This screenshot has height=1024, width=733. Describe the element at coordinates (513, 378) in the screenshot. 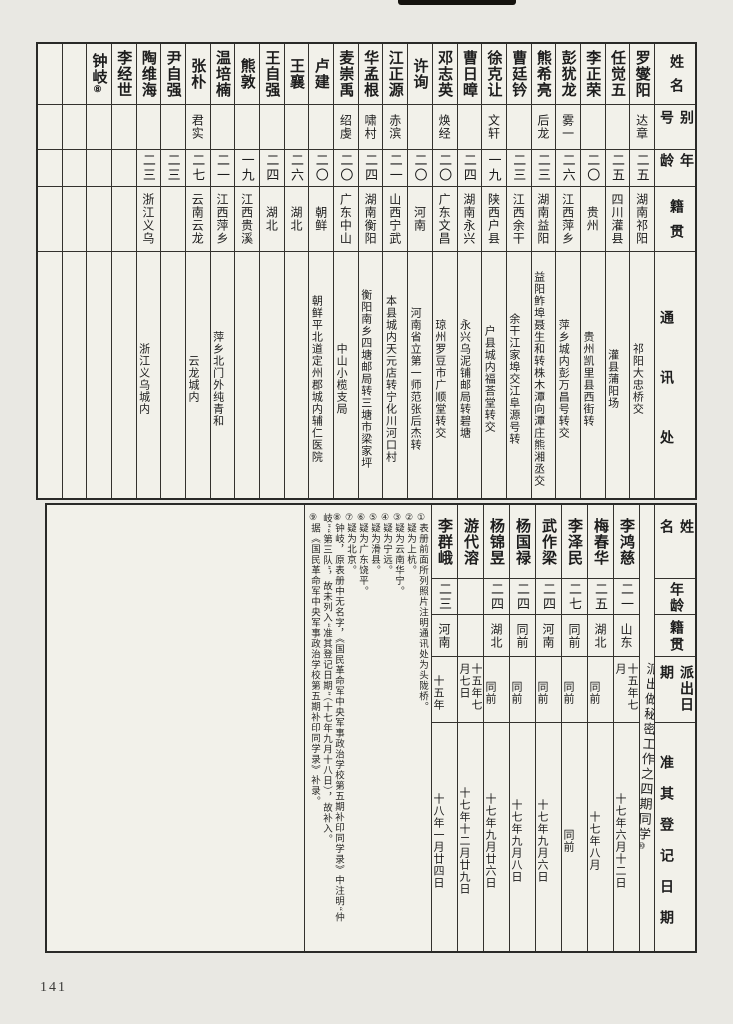

I see `address-cell-text: 余干江家埠交江阜源号转` at that location.